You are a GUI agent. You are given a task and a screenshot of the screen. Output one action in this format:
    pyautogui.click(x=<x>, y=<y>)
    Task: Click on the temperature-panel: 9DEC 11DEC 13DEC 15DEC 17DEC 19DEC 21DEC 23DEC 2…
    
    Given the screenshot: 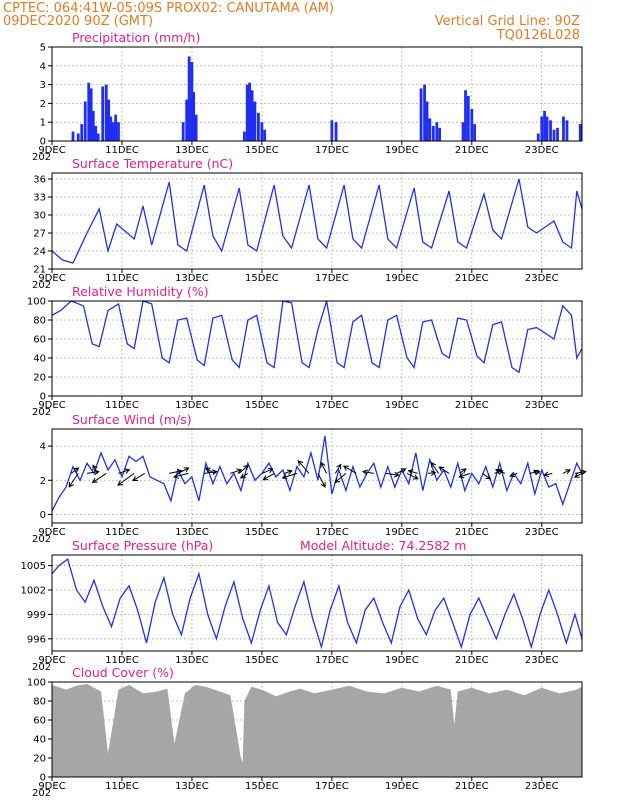 What is the action you would take?
    pyautogui.click(x=307, y=231)
    